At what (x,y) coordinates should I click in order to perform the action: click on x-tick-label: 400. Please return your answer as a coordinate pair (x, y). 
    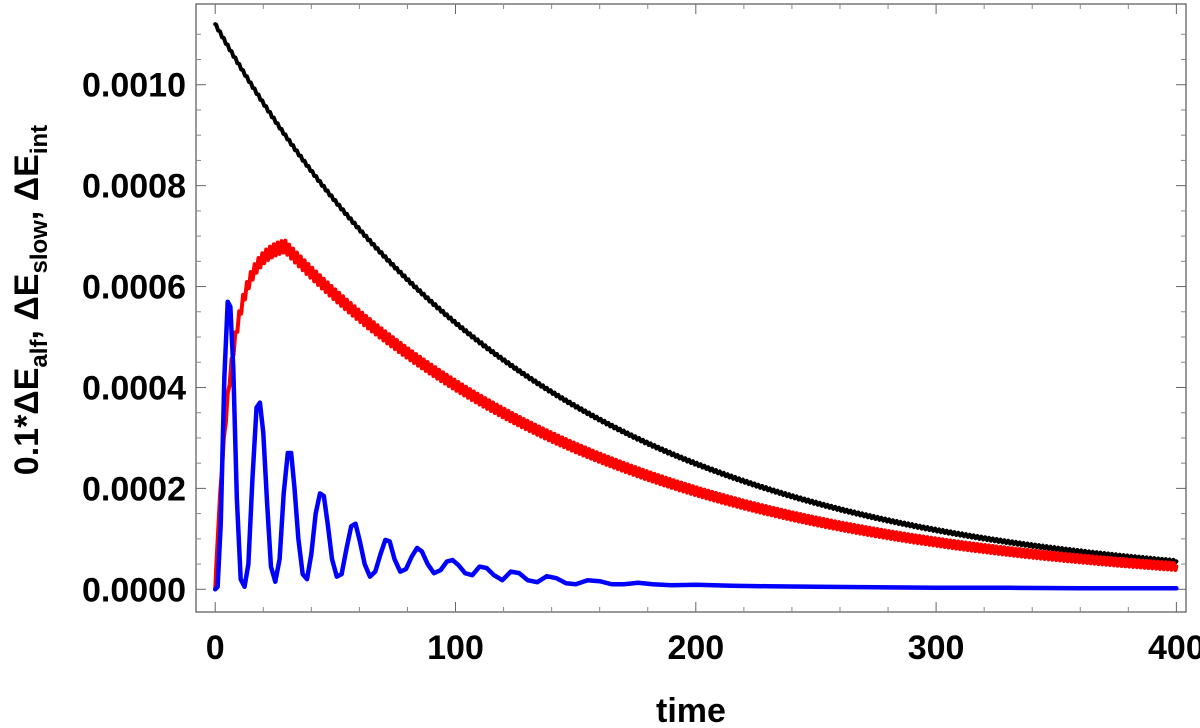
    Looking at the image, I should click on (1174, 648).